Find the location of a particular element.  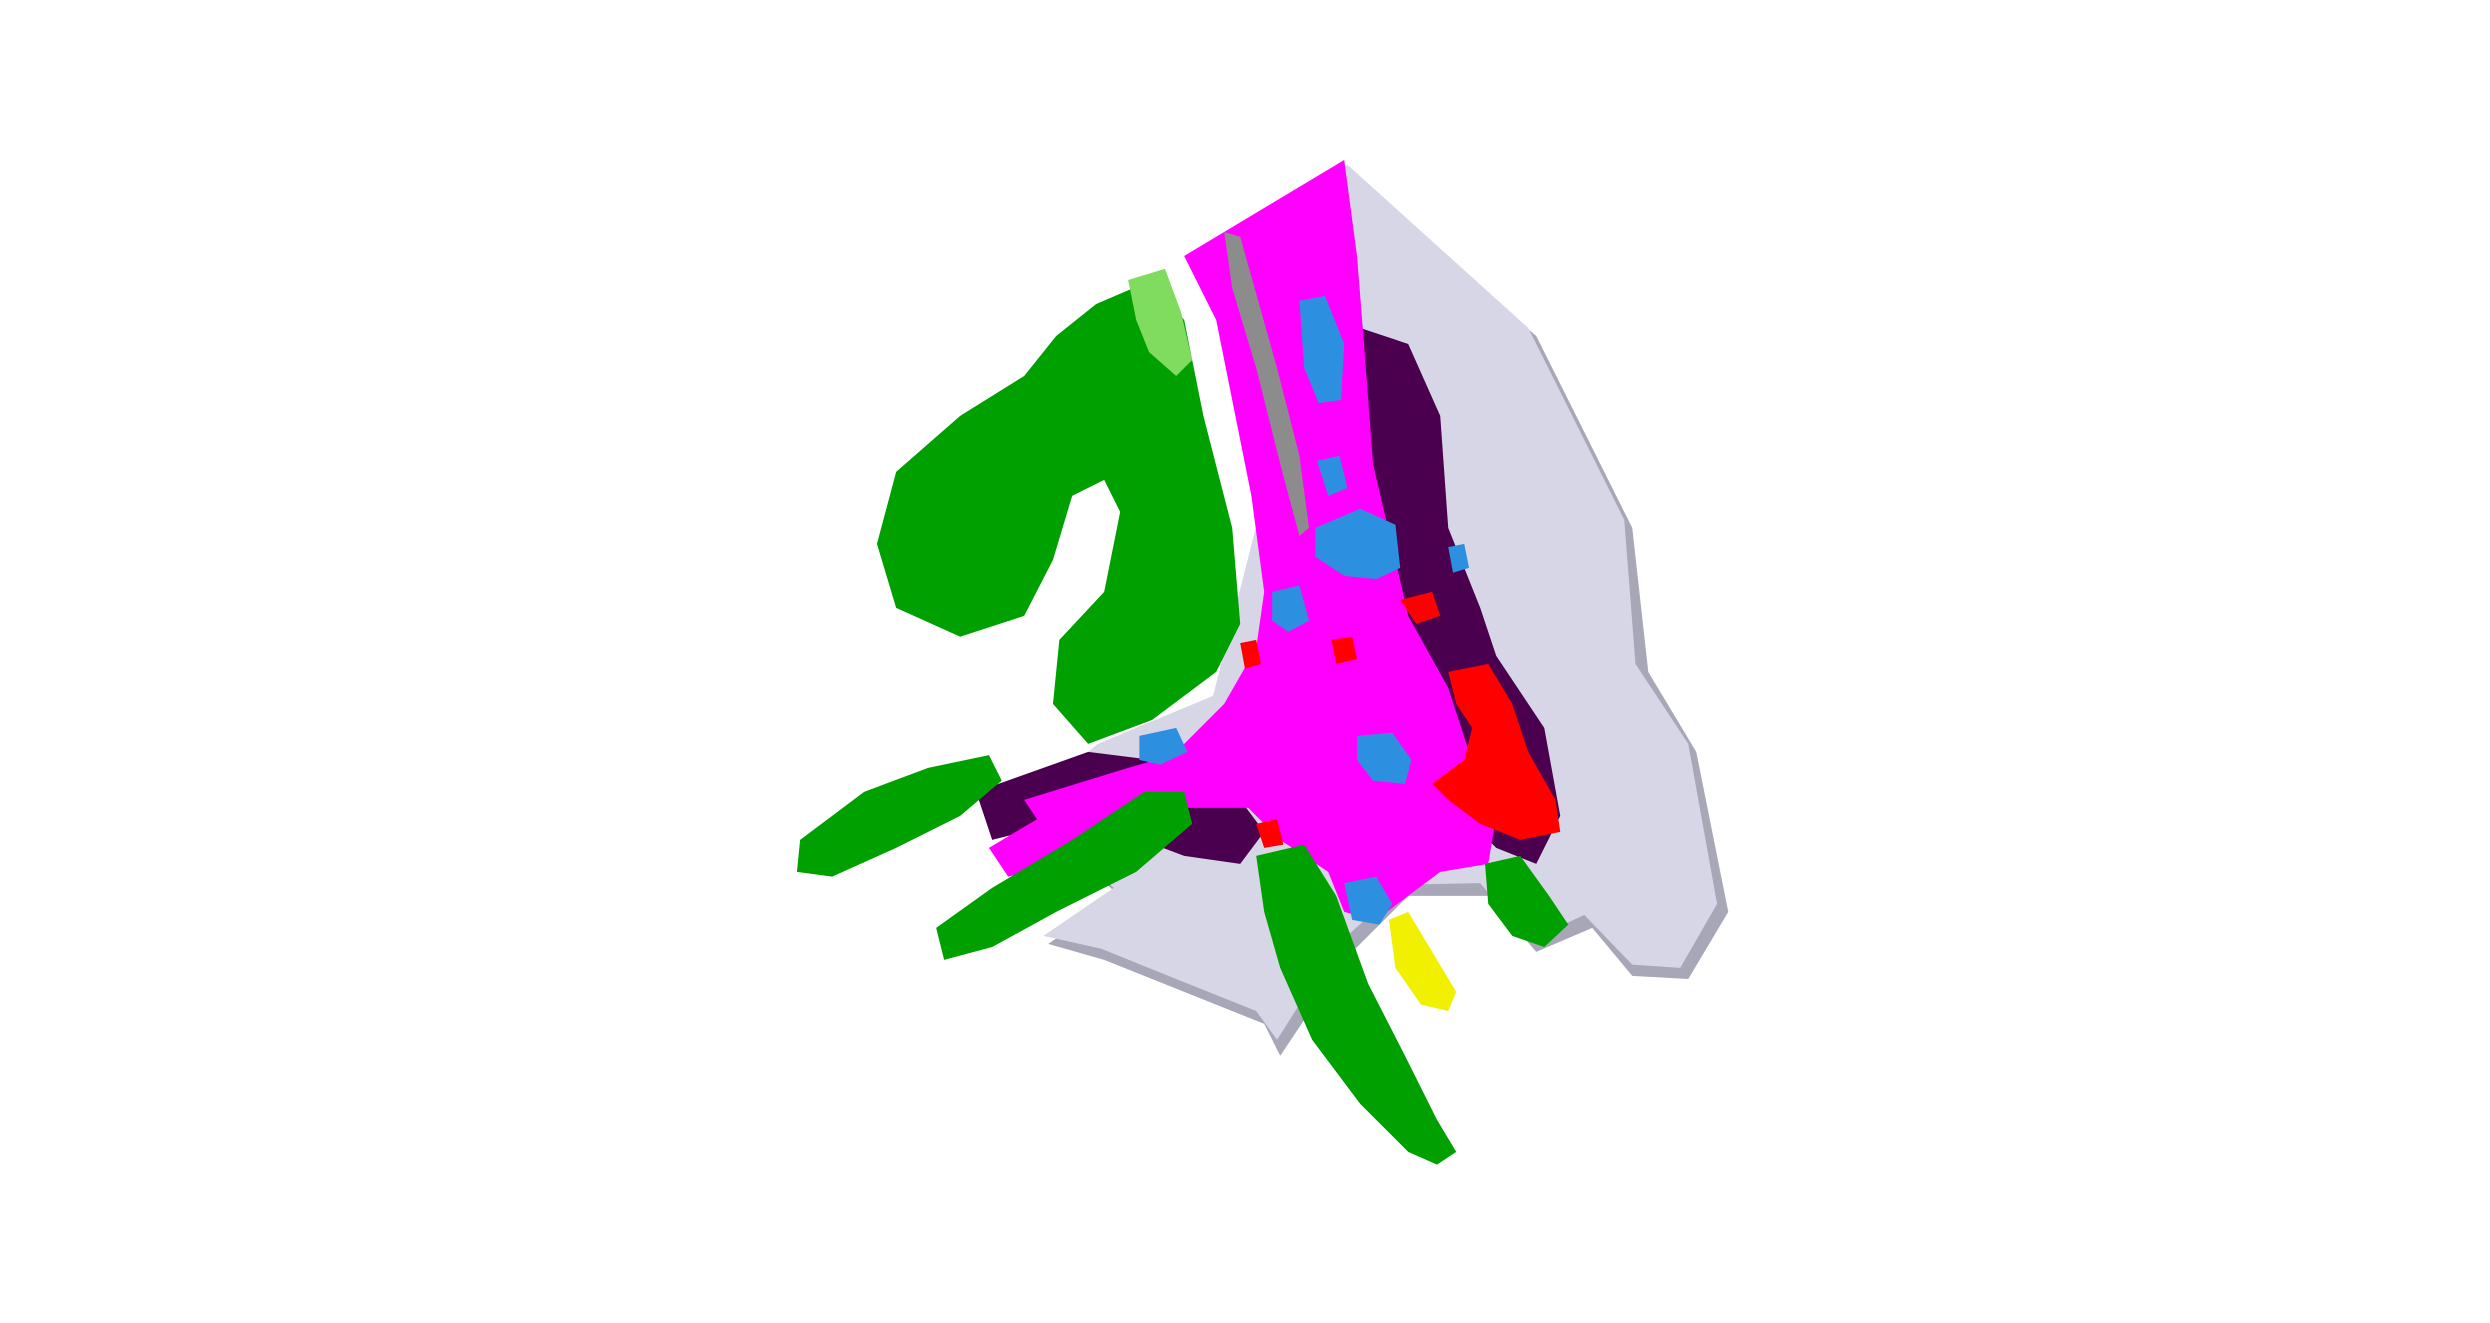

road-surface is located at coordinates (1242, 539).